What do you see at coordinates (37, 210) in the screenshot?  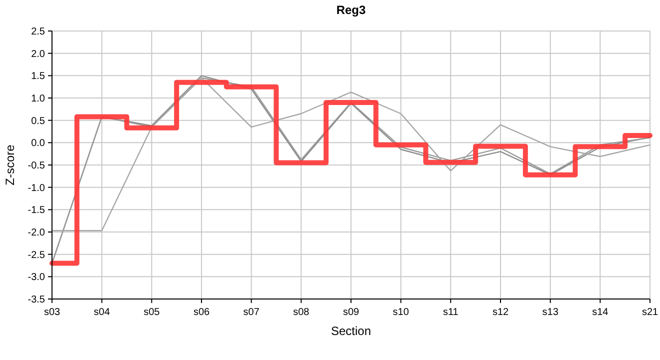 I see `y-tick-label: -1.5` at bounding box center [37, 210].